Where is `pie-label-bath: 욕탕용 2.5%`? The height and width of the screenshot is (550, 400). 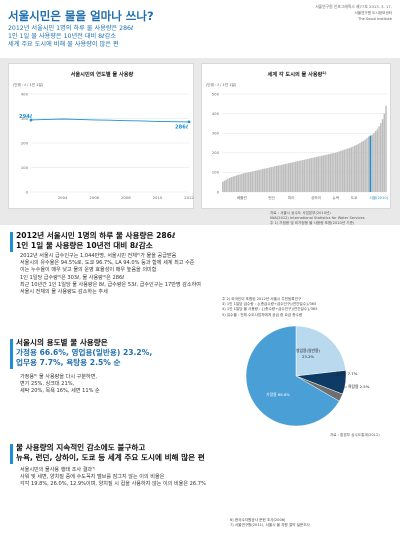 pie-label-bath: 욕탕용 2.5% is located at coordinates (359, 386).